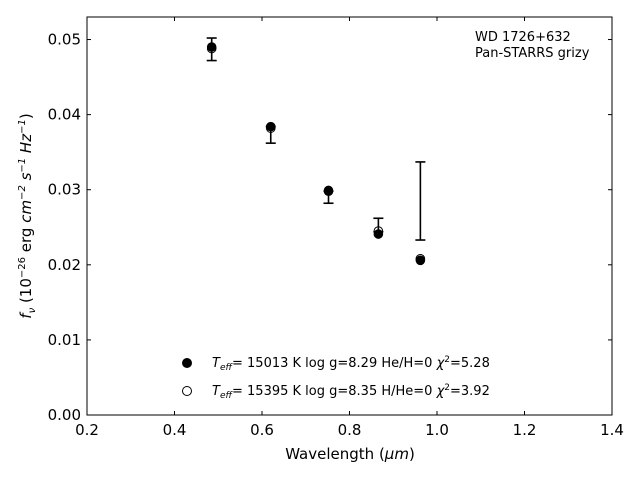 The height and width of the screenshot is (480, 640). Describe the element at coordinates (351, 392) in the screenshot. I see `legend-entry-open: Teff= 15395 K log g=8.35 H/He=0 χ2=3.92` at that location.